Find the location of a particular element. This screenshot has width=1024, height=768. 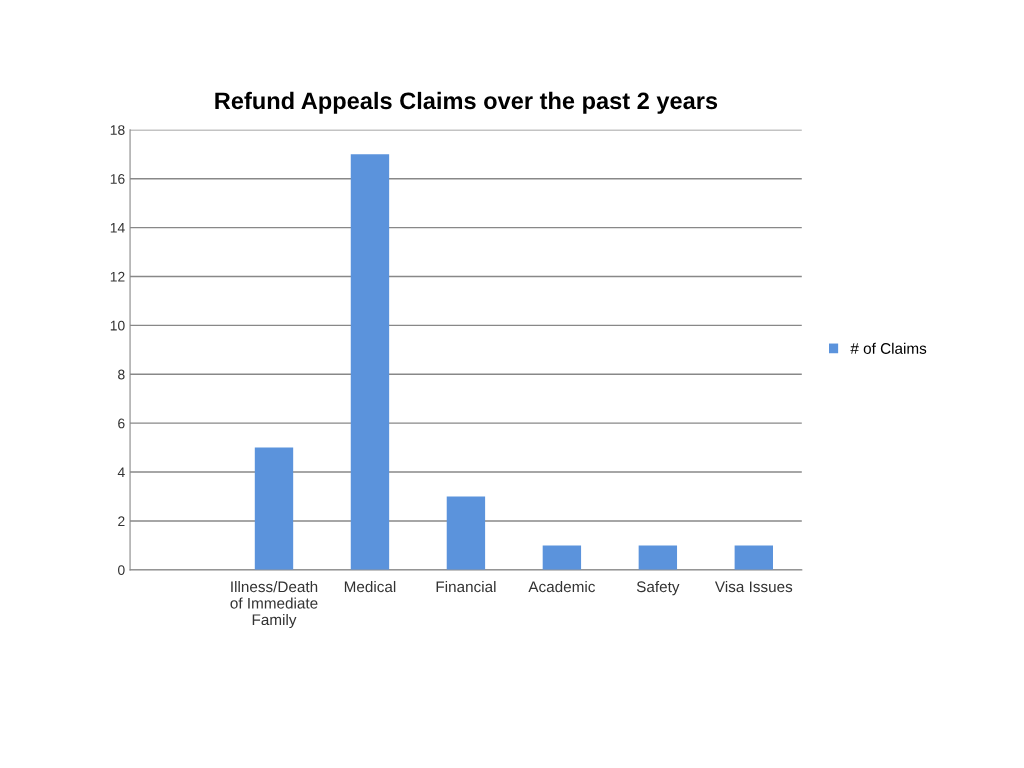

y-tick-label: 4 is located at coordinates (121, 472).